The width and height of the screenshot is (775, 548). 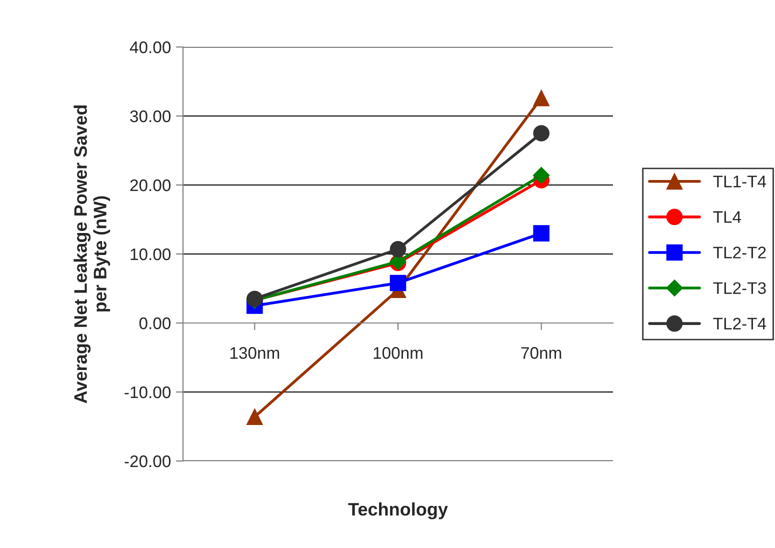 I want to click on x-tick-label: 70nm, so click(x=541, y=353).